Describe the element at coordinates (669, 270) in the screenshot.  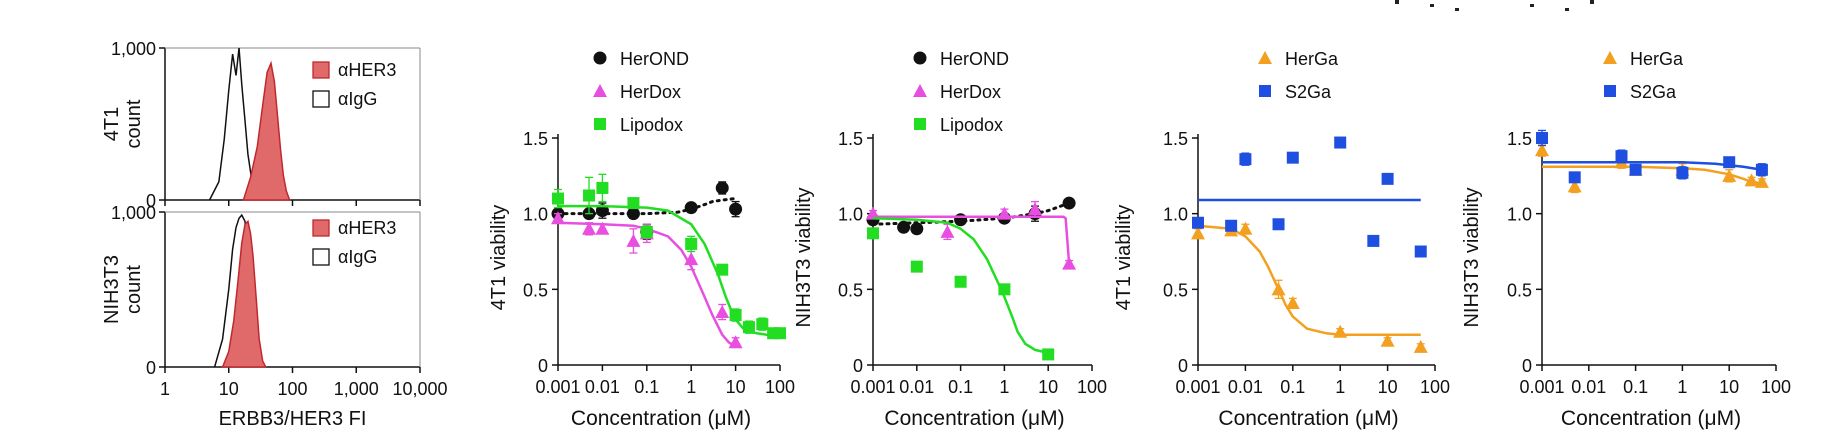
I see `fit-curve-lipodox` at that location.